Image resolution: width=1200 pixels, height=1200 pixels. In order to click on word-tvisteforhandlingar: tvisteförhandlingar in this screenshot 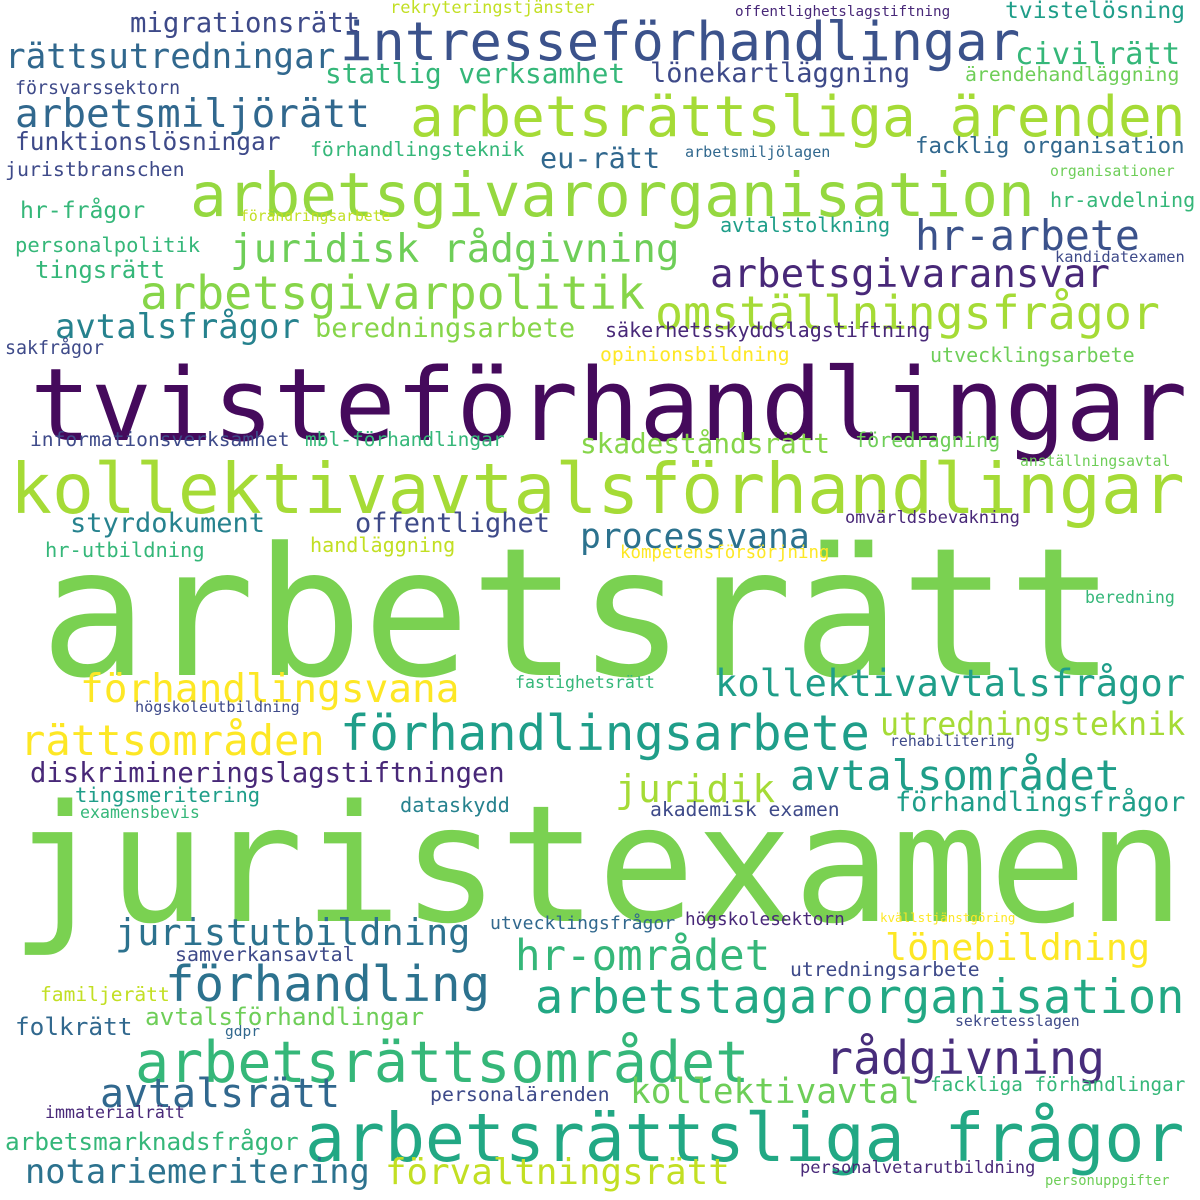, I will do `click(609, 405)`.